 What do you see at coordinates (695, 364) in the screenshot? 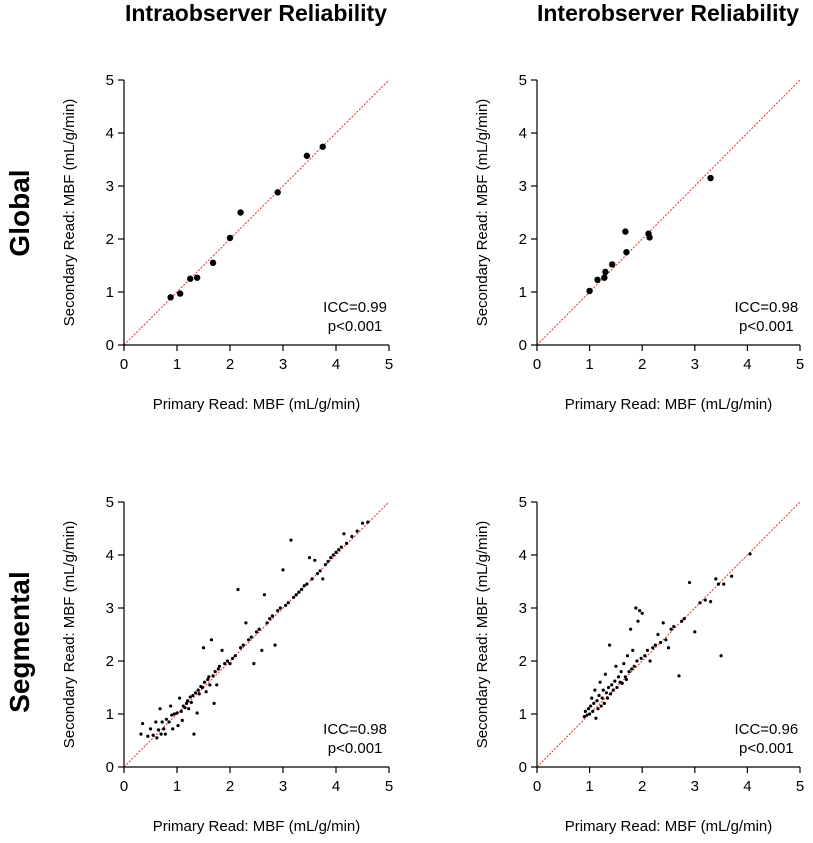
I see `x-tick-label: 3` at bounding box center [695, 364].